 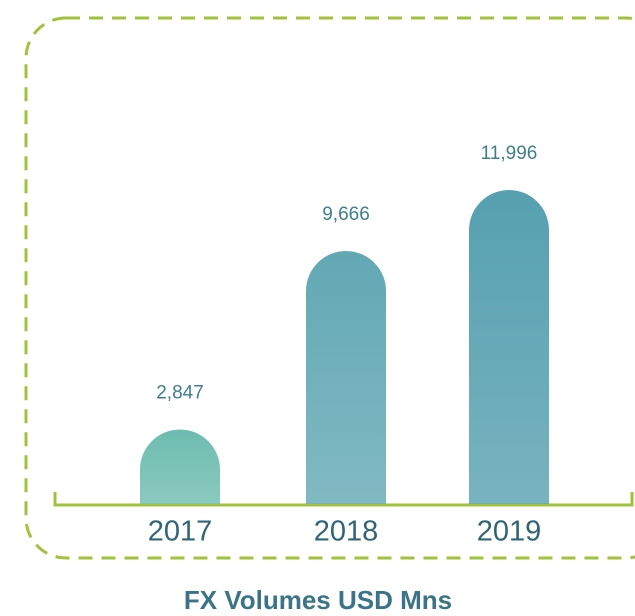 What do you see at coordinates (346, 532) in the screenshot?
I see `x-tick-label: 2018` at bounding box center [346, 532].